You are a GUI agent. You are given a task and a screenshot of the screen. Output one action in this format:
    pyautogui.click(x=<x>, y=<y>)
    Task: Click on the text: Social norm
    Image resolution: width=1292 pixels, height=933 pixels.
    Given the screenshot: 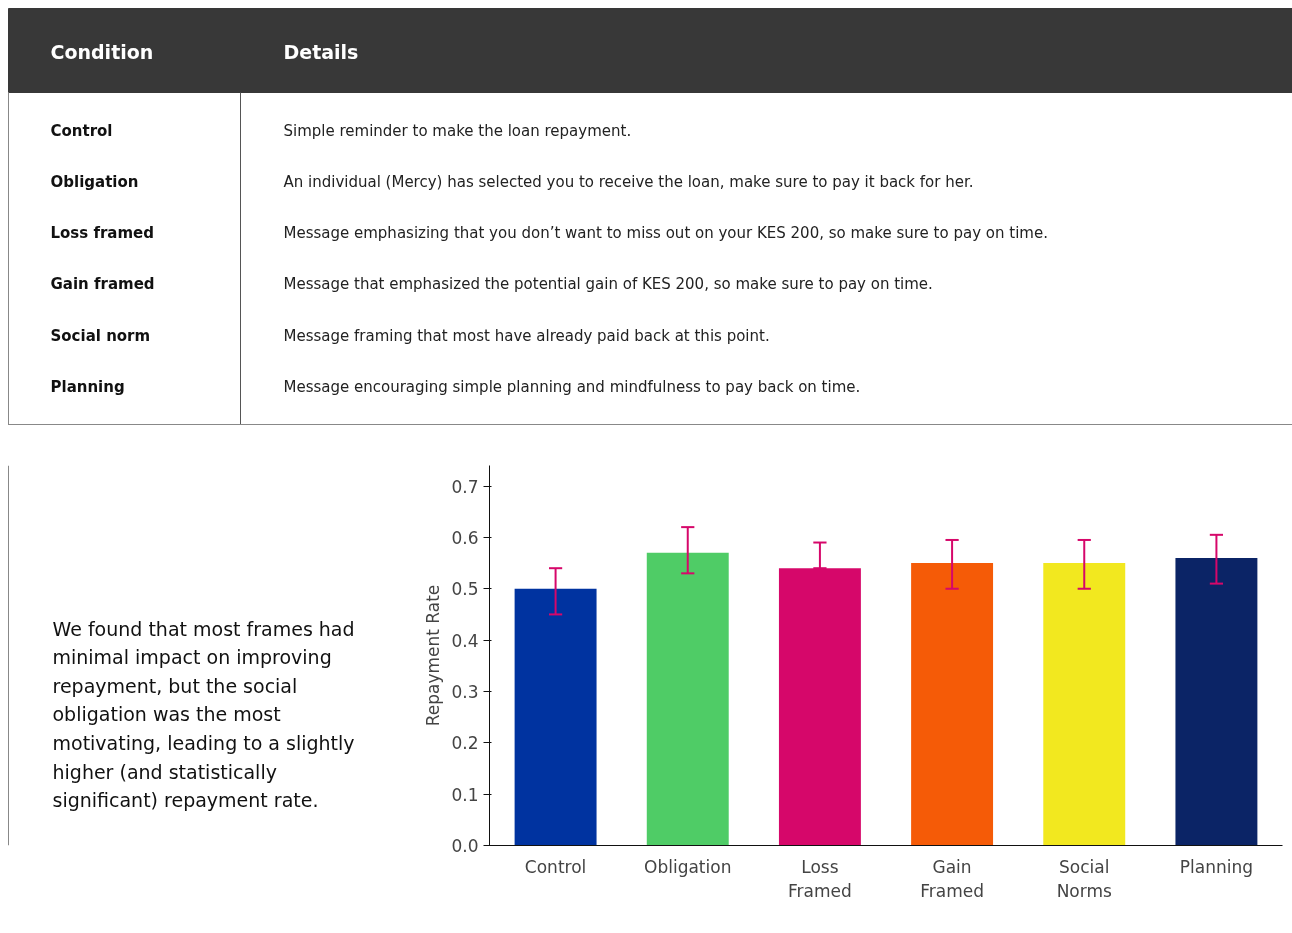 What is the action you would take?
    pyautogui.click(x=100, y=335)
    